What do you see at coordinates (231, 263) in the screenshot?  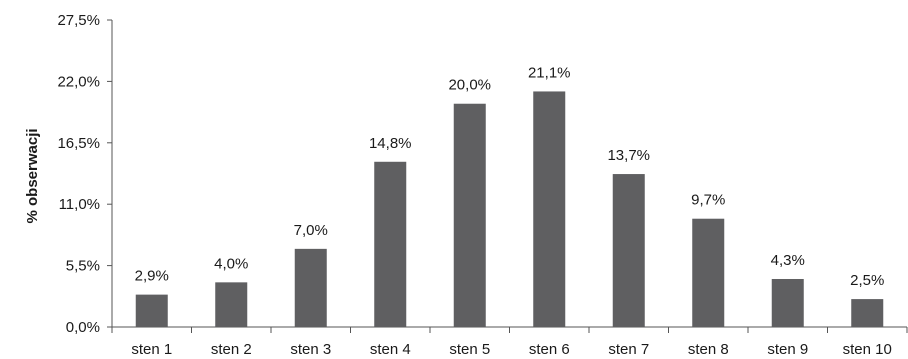 I see `data-label: 4,0%` at bounding box center [231, 263].